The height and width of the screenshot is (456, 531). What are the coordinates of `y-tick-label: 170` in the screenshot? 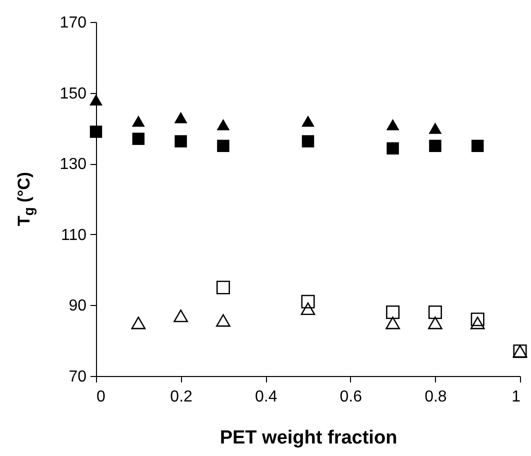 It's located at (73, 23).